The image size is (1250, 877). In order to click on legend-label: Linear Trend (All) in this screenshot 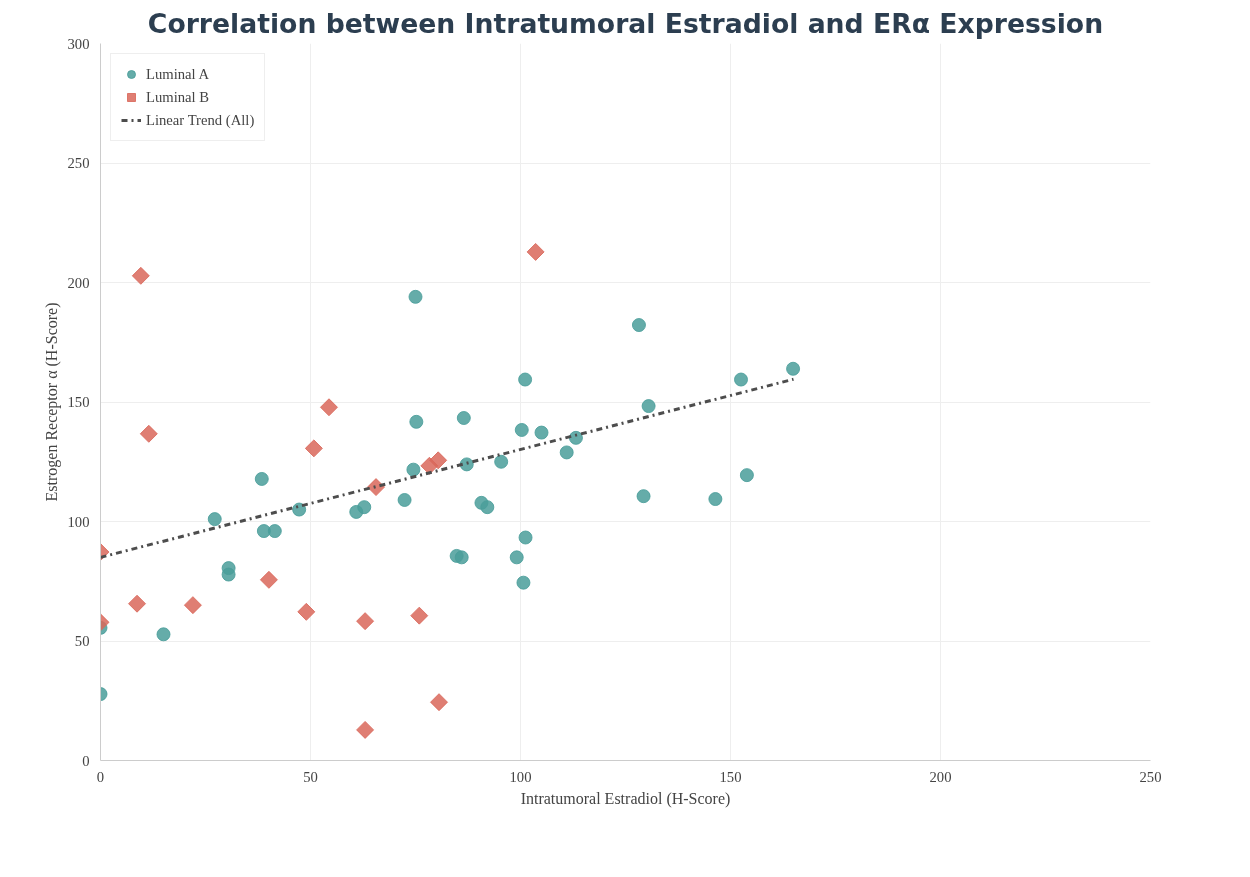, I will do `click(200, 120)`.